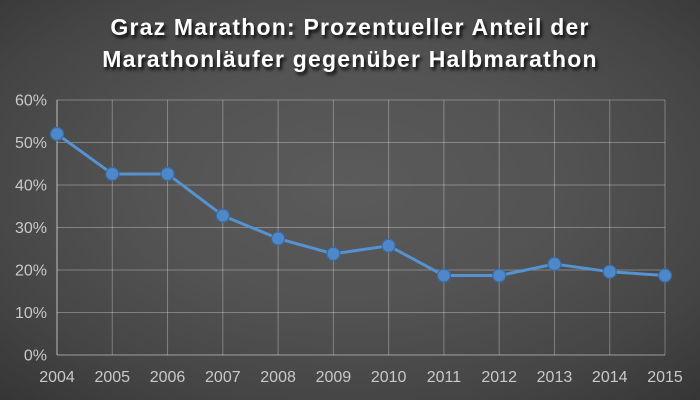 This screenshot has width=700, height=400. I want to click on data-point-2007, so click(222, 215).